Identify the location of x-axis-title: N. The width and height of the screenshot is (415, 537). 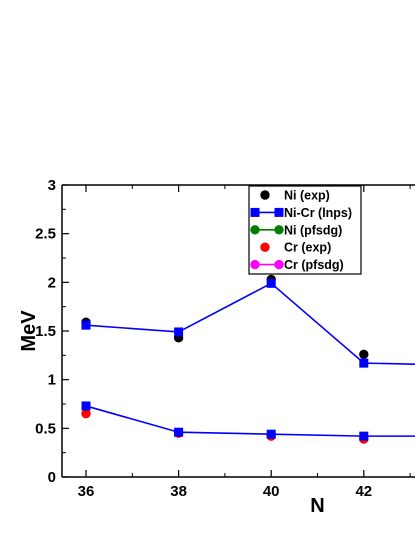
(317, 506).